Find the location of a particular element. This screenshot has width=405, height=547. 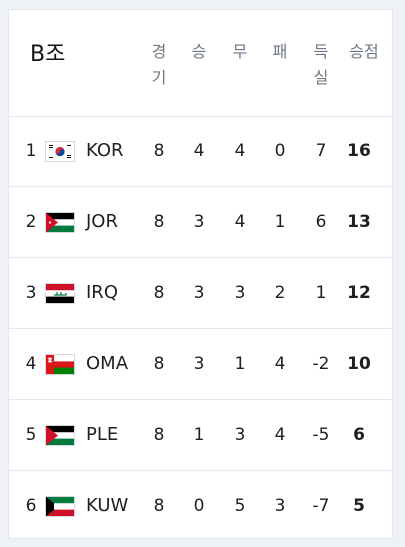

team-name: PLE is located at coordinates (102, 434).